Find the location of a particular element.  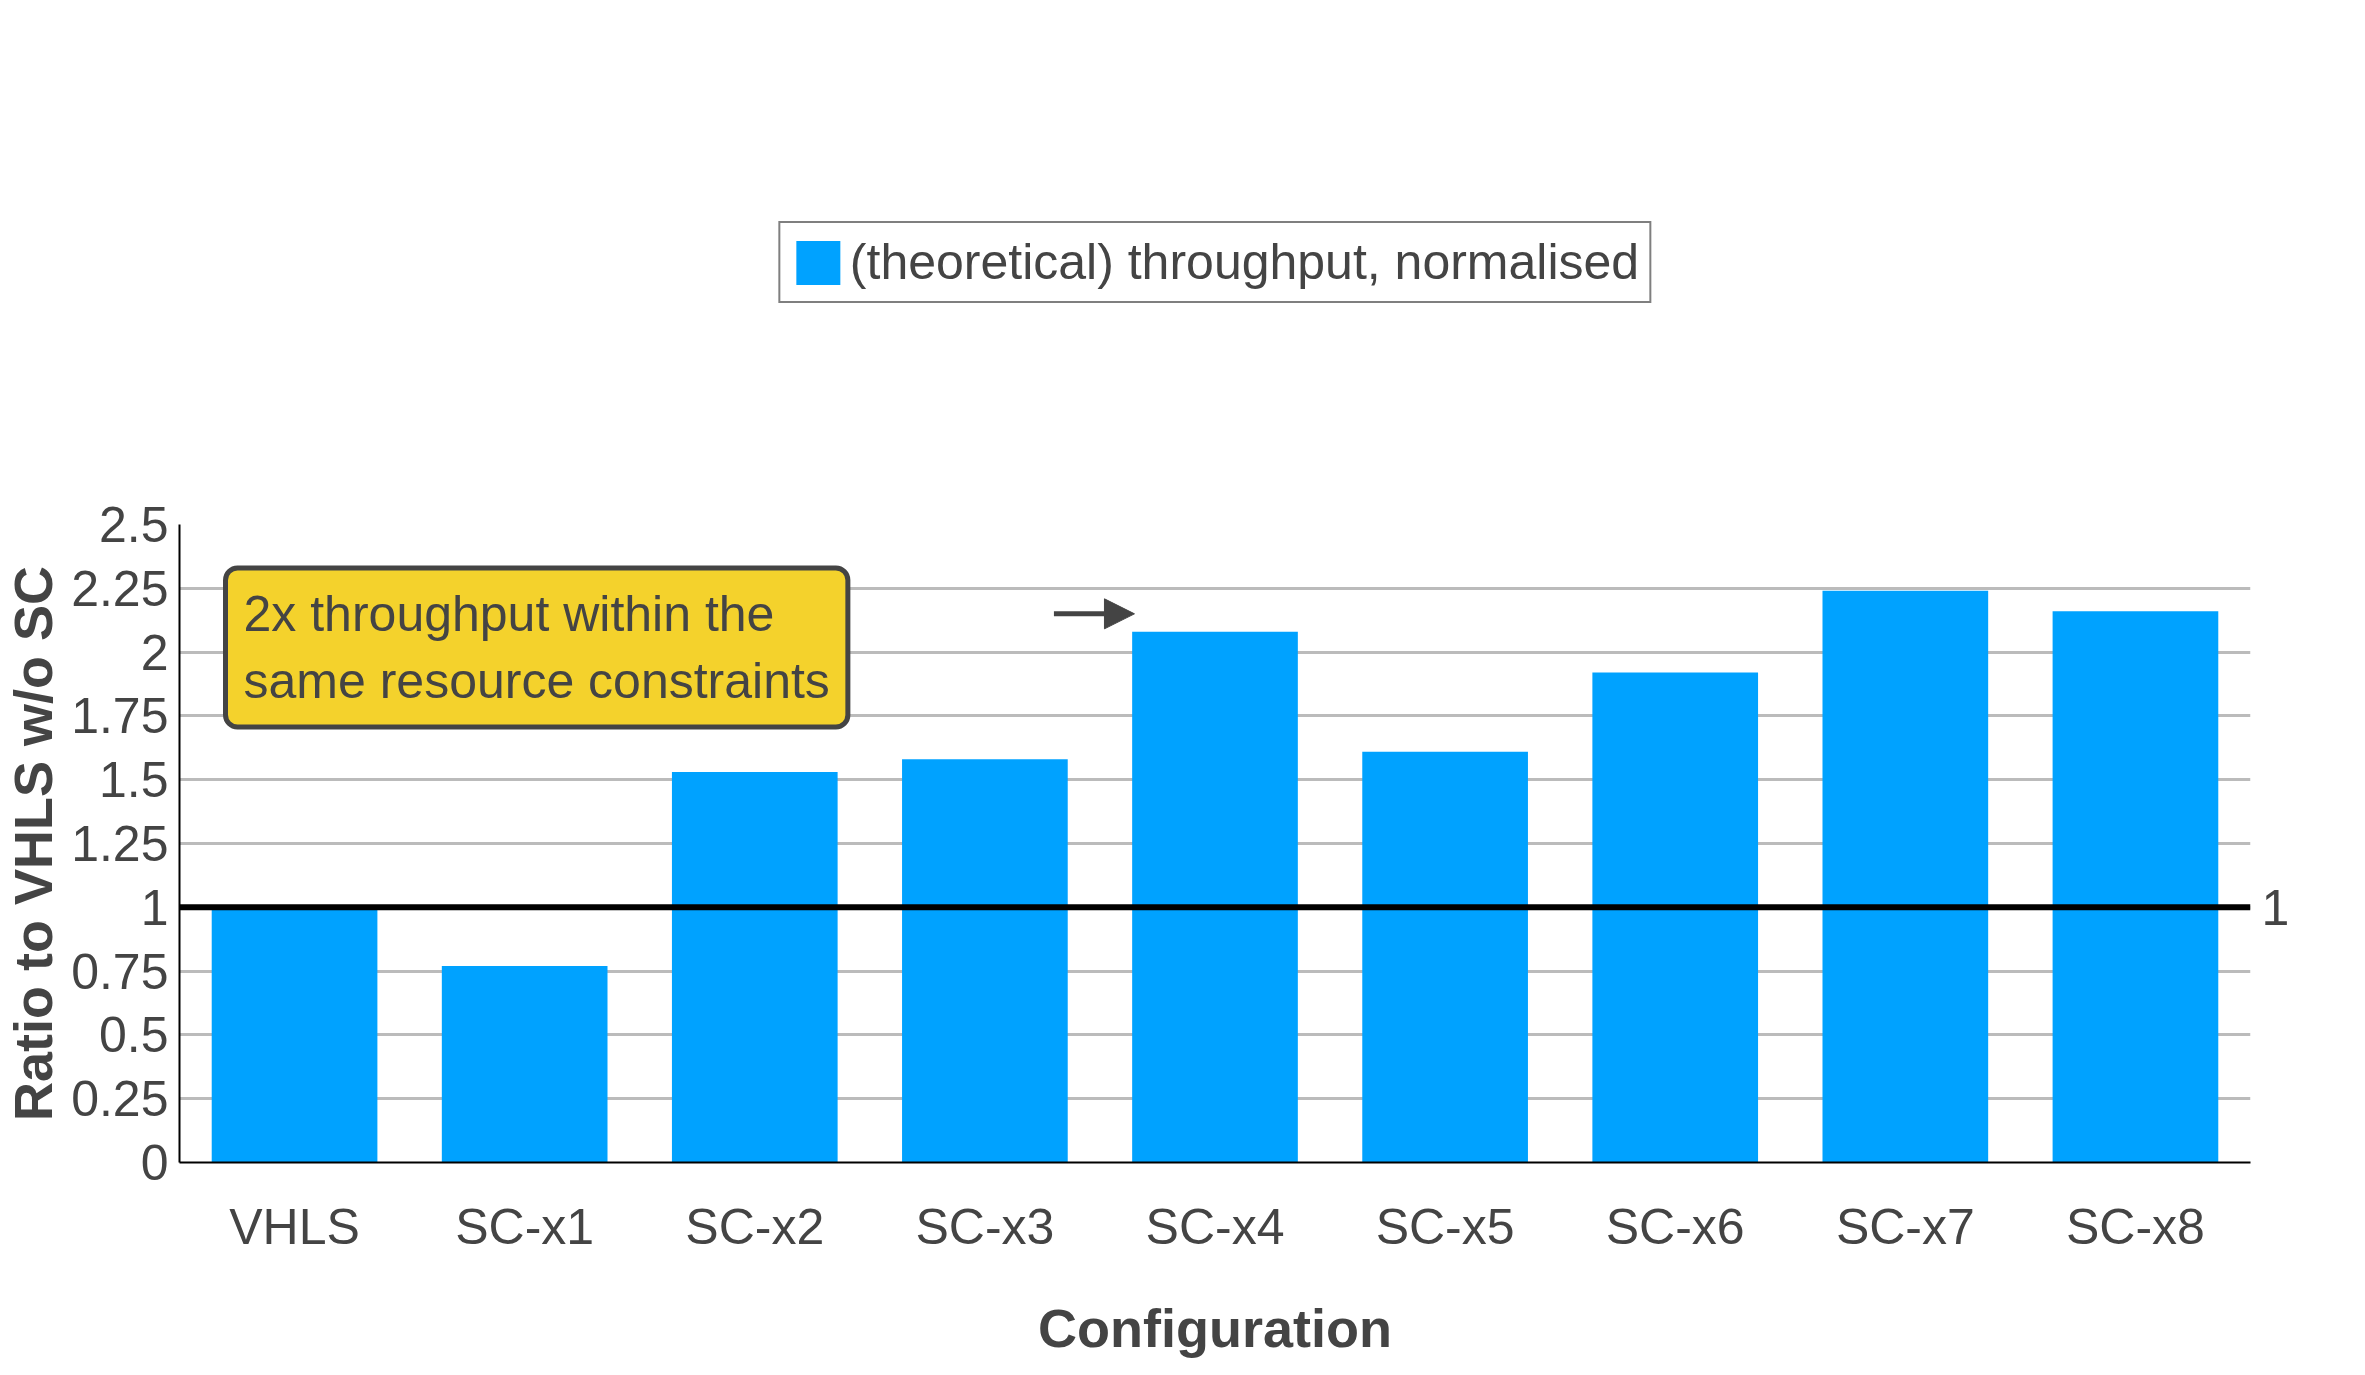

y-tick-label: 0.75 is located at coordinates (120, 971).